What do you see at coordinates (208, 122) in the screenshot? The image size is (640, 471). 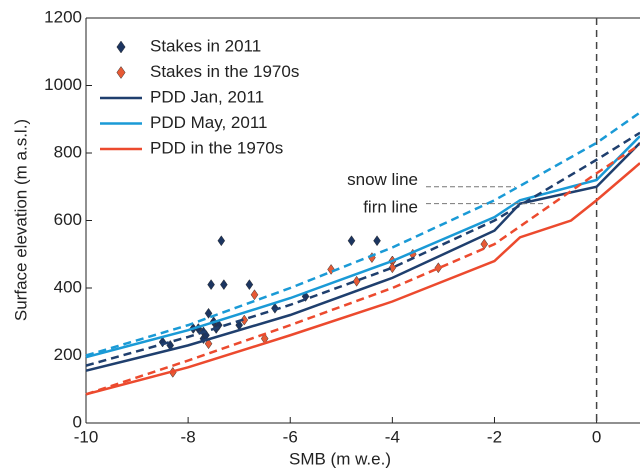 I see `legend-label: PDD May, 2011` at bounding box center [208, 122].